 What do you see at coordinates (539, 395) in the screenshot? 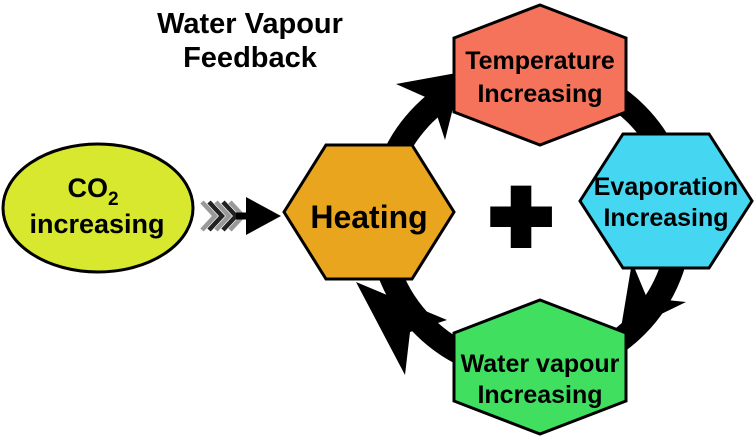
I see `node-water-vapour-label-line2: Increasing` at bounding box center [539, 395].